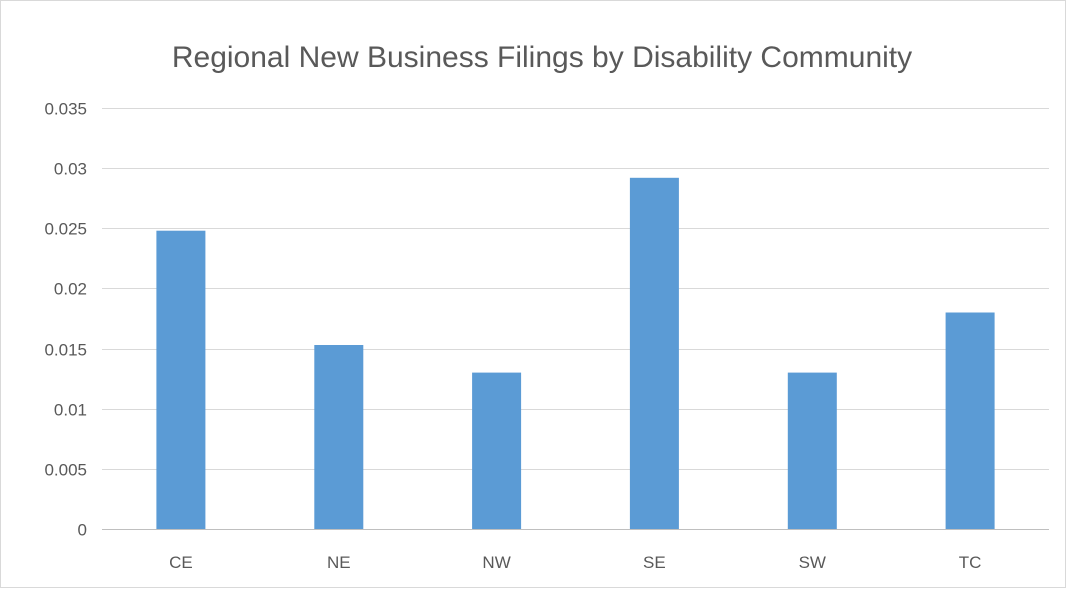 This screenshot has height=589, width=1066. Describe the element at coordinates (181, 379) in the screenshot. I see `bar-ce` at that location.